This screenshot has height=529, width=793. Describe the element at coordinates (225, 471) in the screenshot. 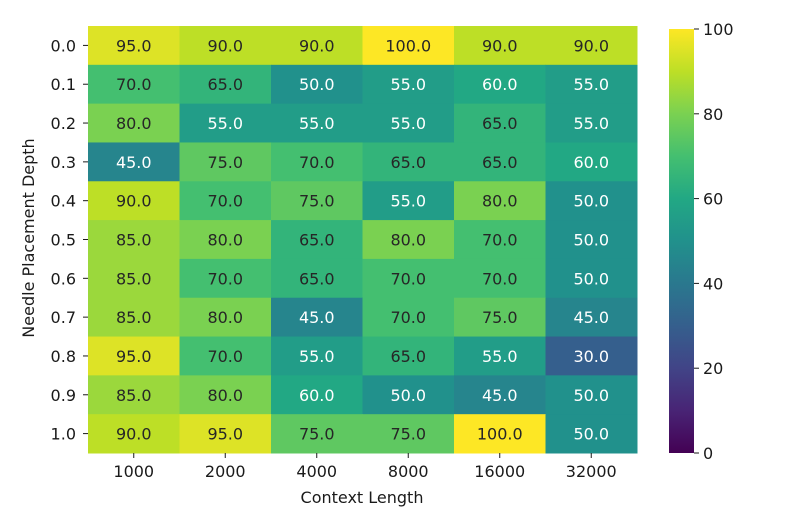

I see `x-tick-label: 2000` at that location.